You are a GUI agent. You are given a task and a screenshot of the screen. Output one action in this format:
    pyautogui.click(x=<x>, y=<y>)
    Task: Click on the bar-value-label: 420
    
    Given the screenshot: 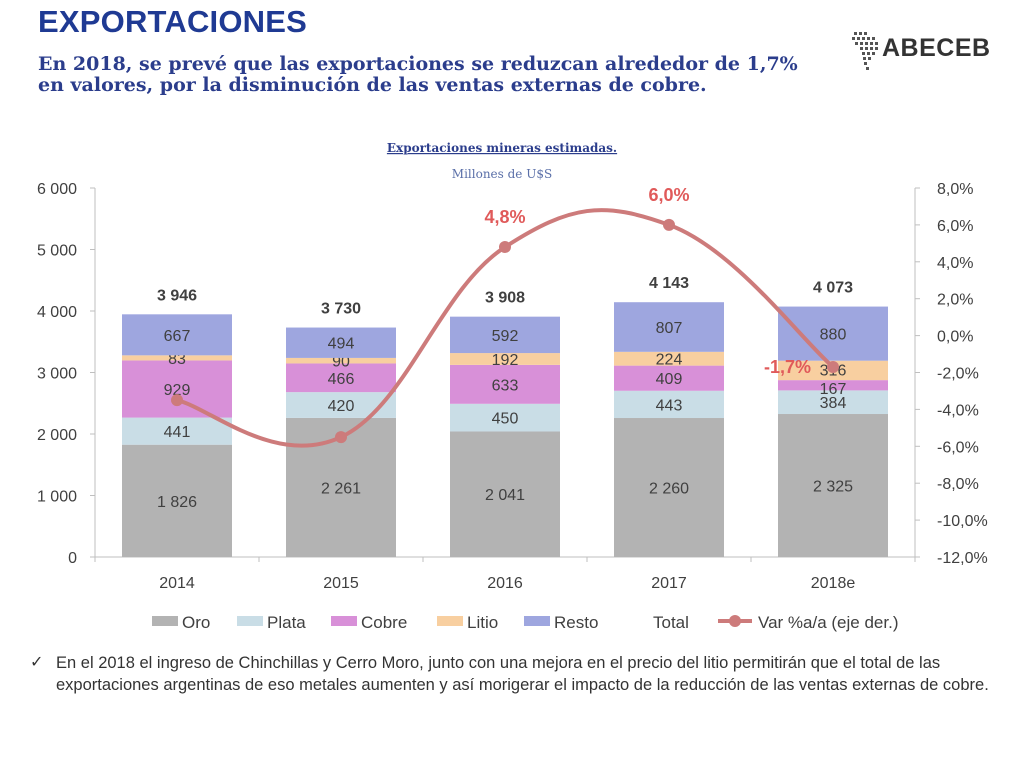 What is the action you would take?
    pyautogui.click(x=341, y=406)
    